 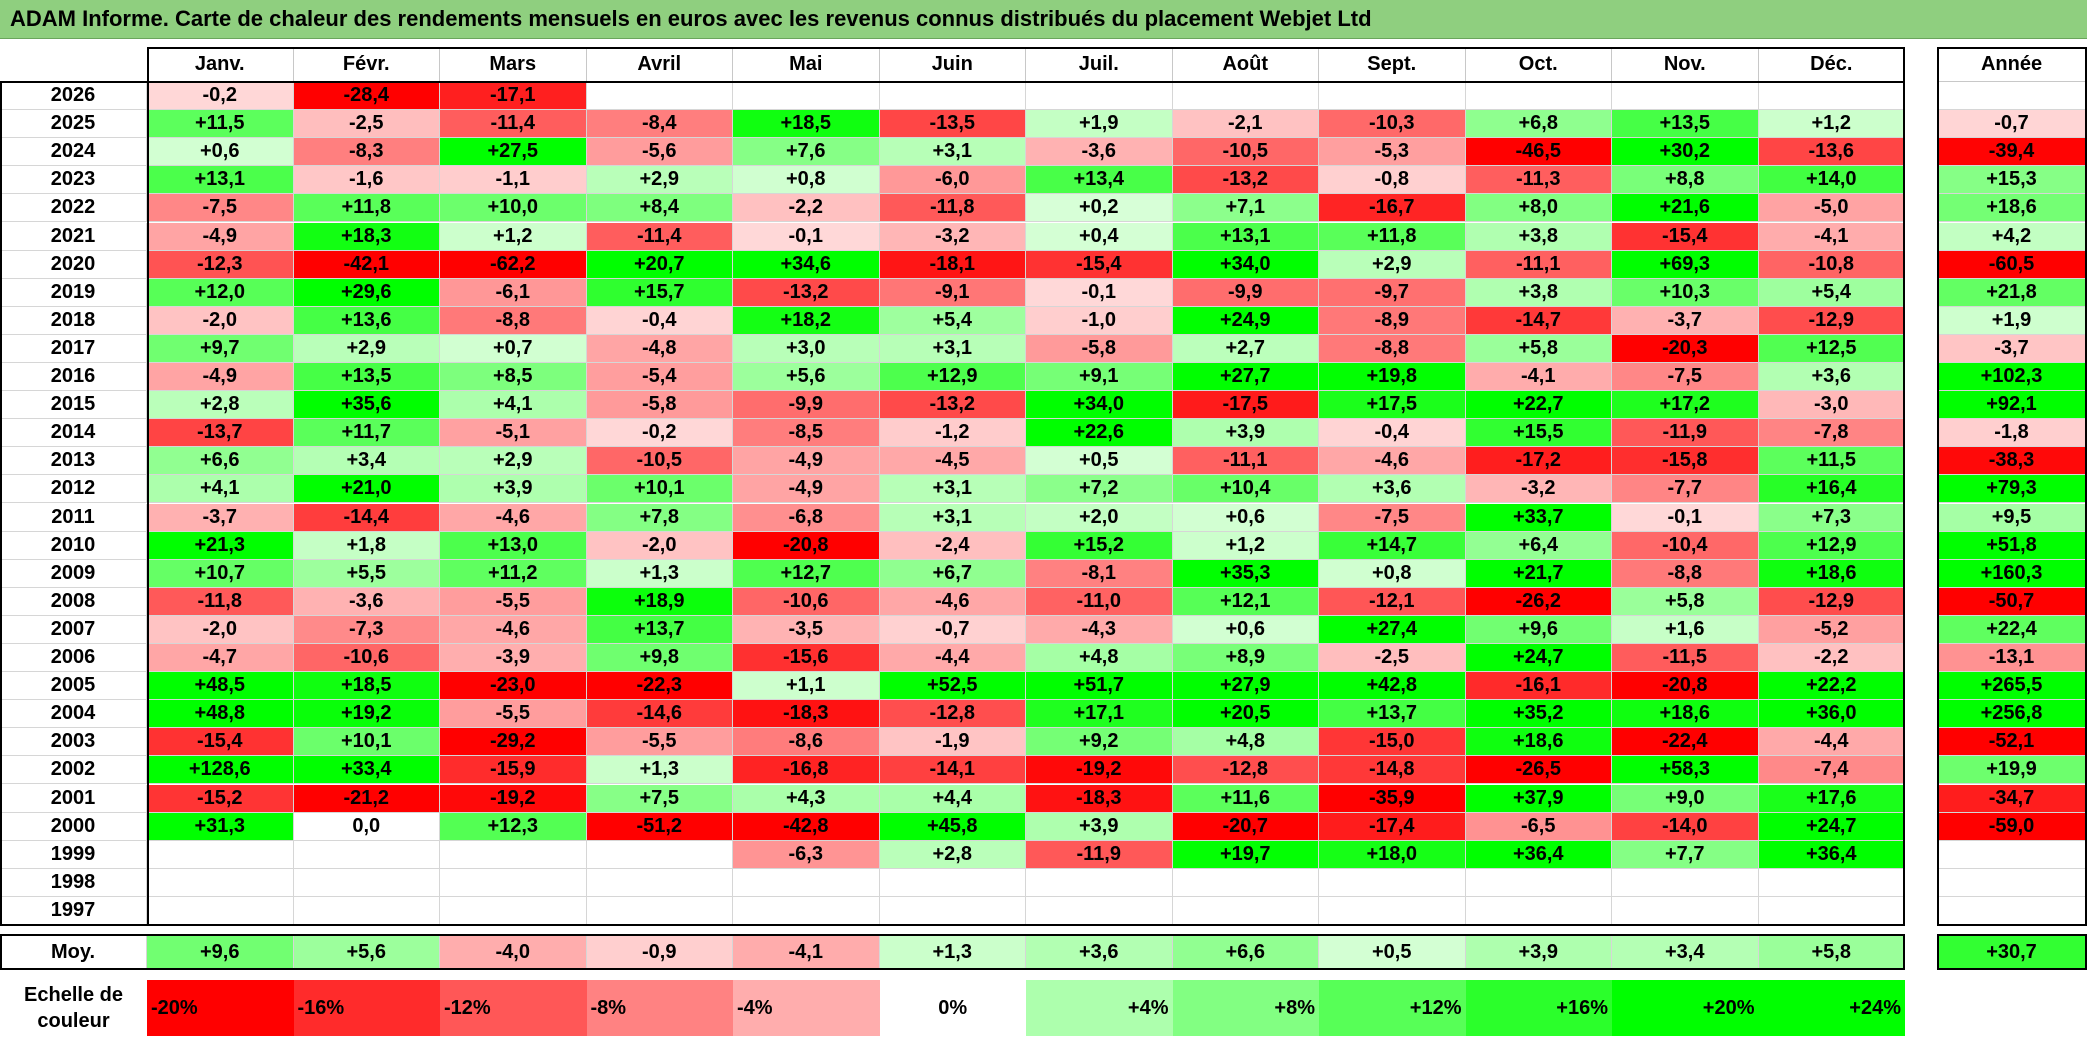 What do you see at coordinates (1245, 461) in the screenshot?
I see `heatmap-cell: -11,1` at bounding box center [1245, 461].